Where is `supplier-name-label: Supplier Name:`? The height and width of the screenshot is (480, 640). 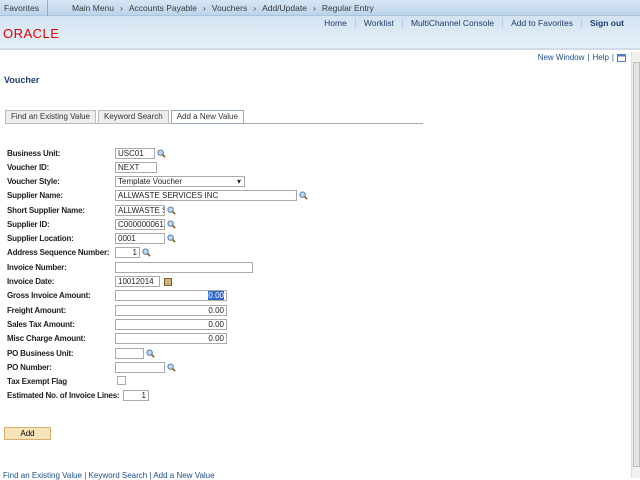 supplier-name-label: Supplier Name: is located at coordinates (35, 195).